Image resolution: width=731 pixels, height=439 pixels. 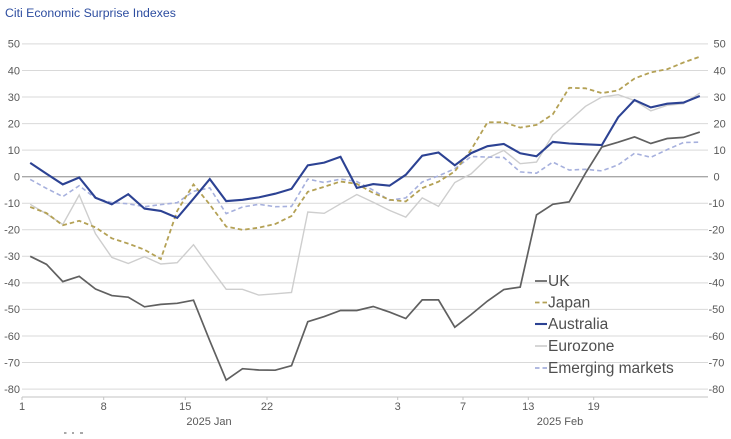 What do you see at coordinates (185, 407) in the screenshot?
I see `svg-text: 15` at bounding box center [185, 407].